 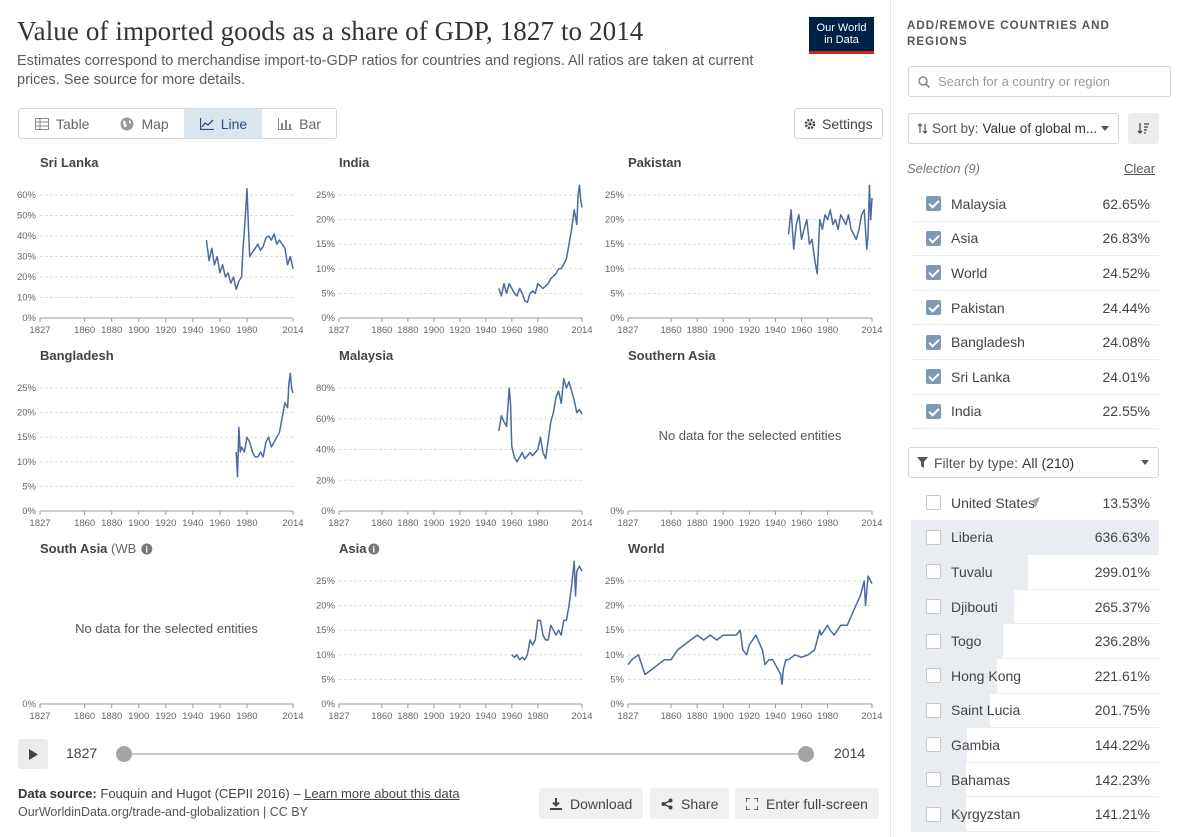 What do you see at coordinates (1140, 168) in the screenshot?
I see `clear-selection-button: Clear` at bounding box center [1140, 168].